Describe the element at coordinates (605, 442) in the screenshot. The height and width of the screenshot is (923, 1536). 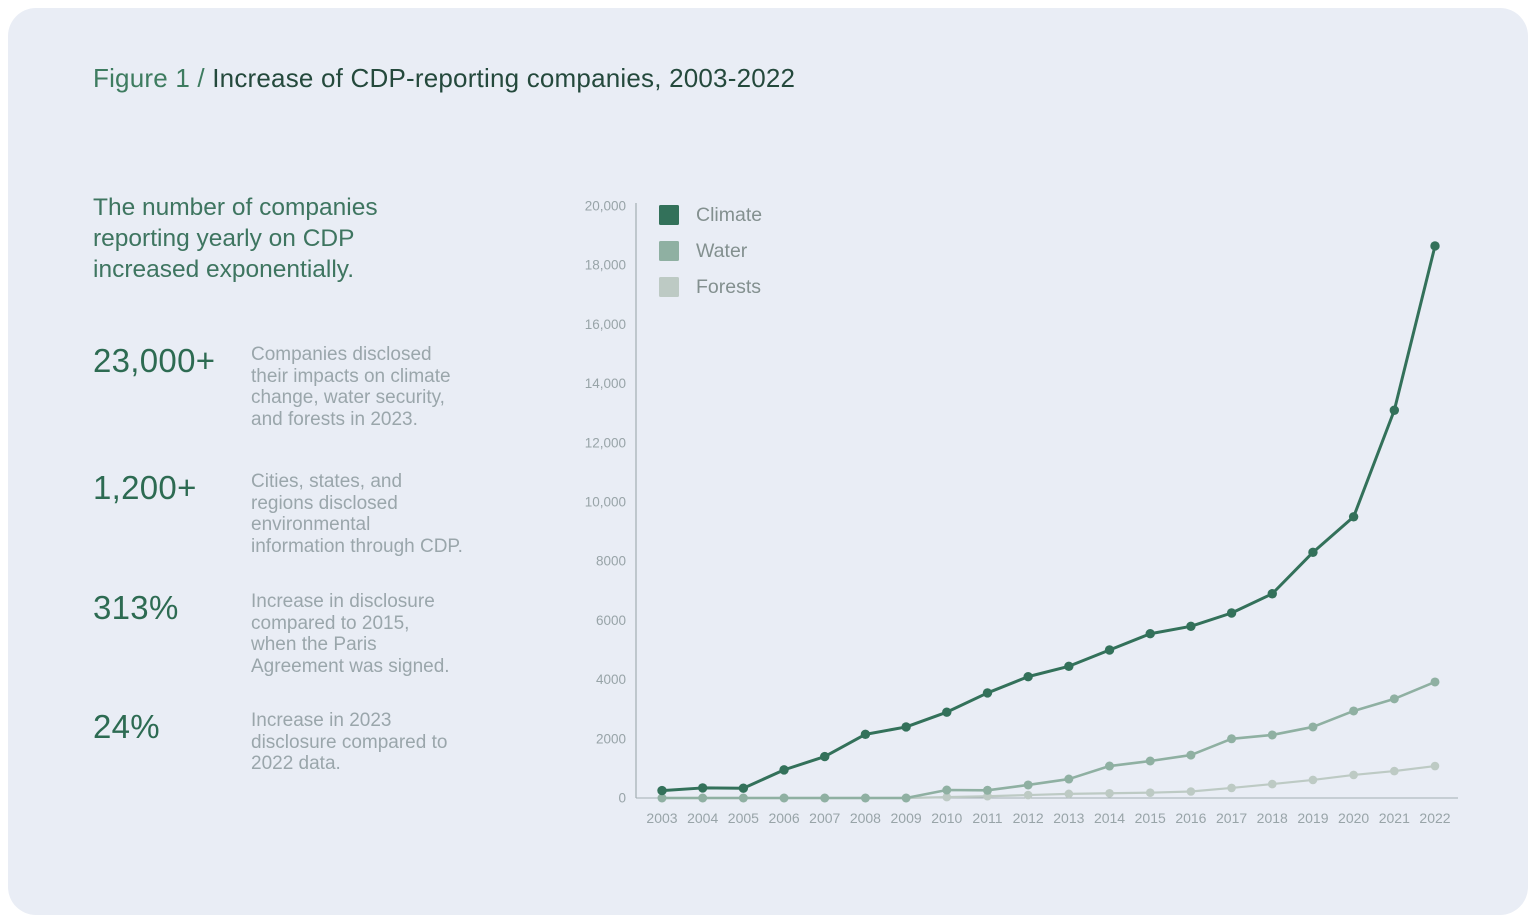
I see `y-axis-tick-label: 12,000` at that location.